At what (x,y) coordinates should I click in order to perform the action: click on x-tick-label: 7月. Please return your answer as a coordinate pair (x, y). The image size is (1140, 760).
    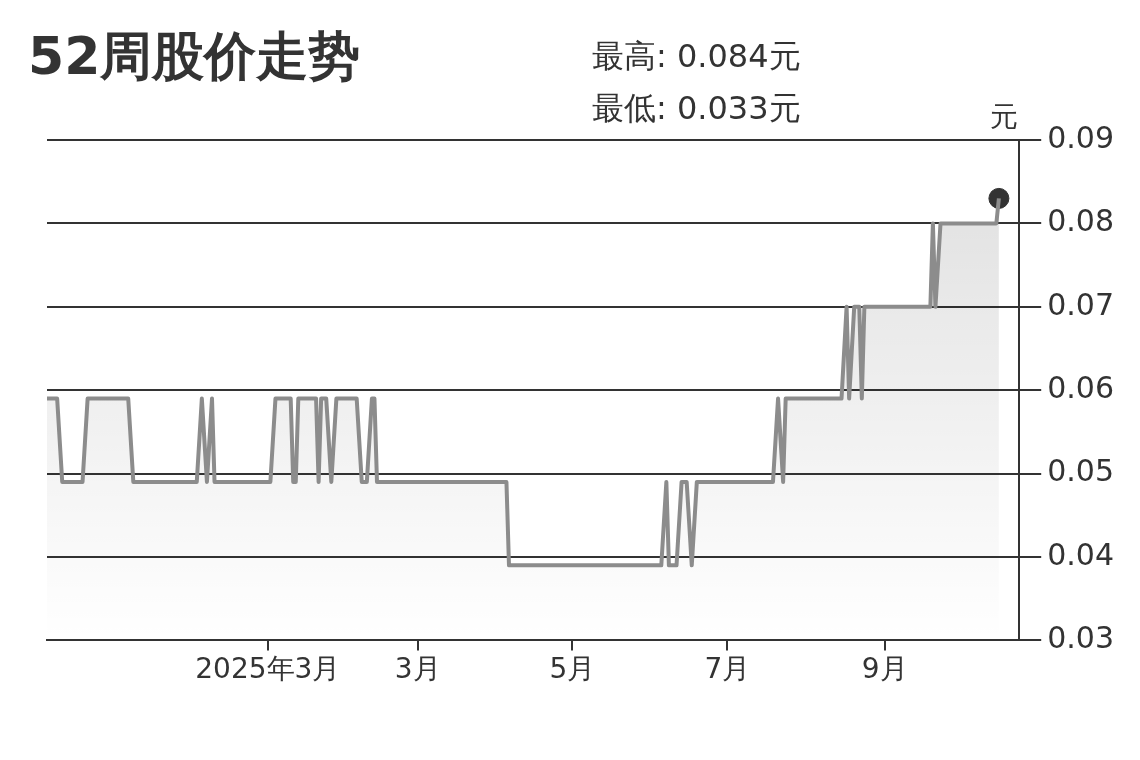
    Looking at the image, I should click on (727, 669).